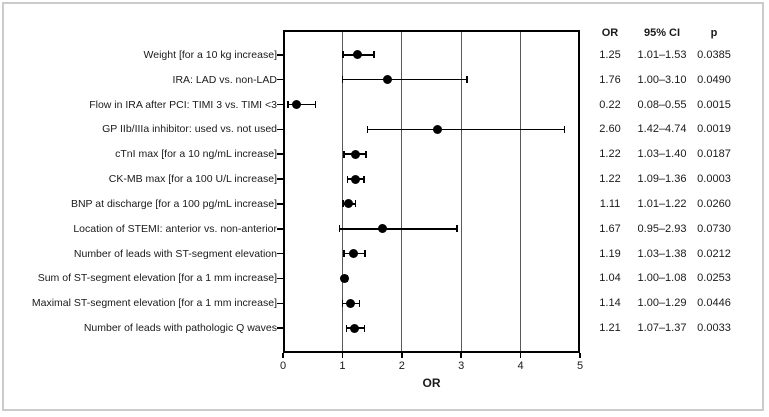 The width and height of the screenshot is (769, 417). Describe the element at coordinates (714, 253) in the screenshot. I see `cell-p: 0.0212` at that location.